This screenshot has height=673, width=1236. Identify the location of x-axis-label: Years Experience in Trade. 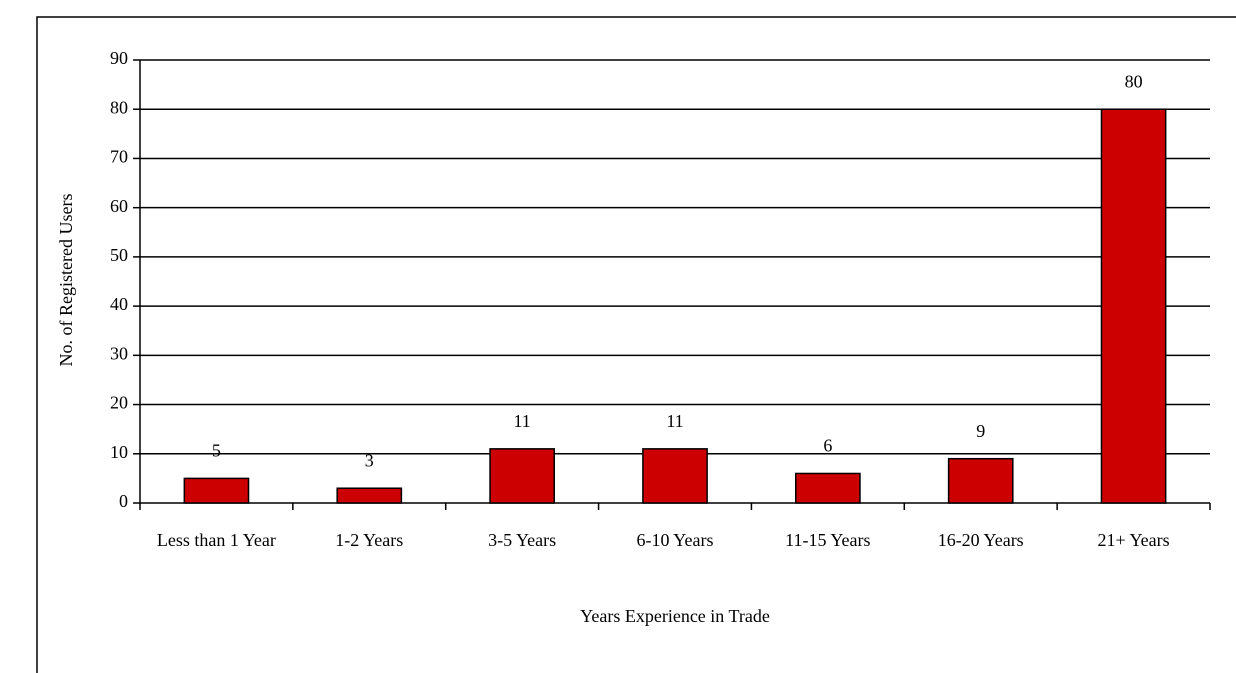
(675, 616).